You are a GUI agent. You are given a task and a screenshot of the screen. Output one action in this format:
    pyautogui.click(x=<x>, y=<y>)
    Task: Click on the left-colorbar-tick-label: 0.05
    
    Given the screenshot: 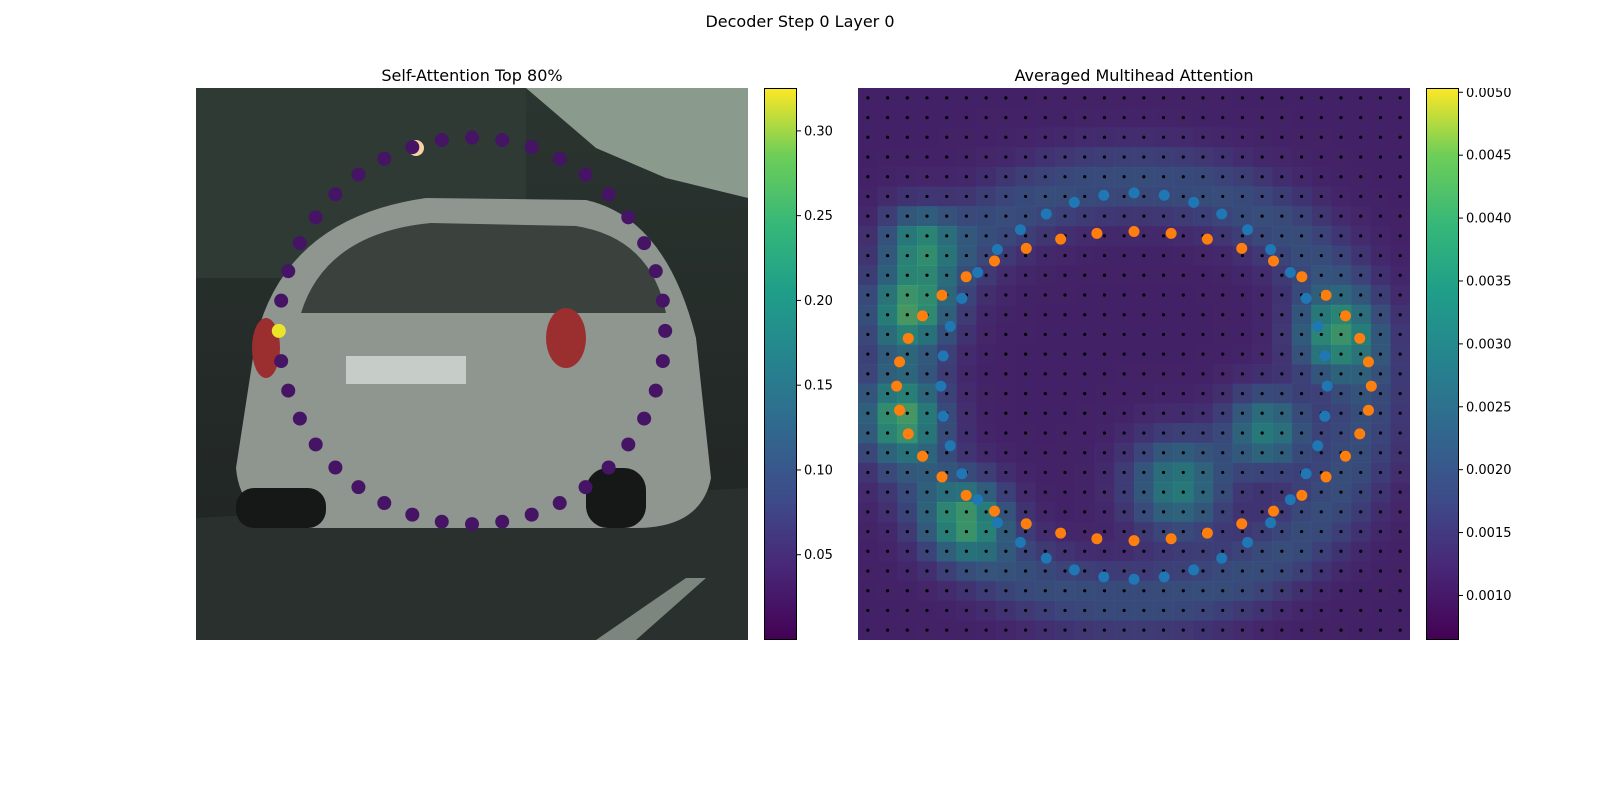 What is the action you would take?
    pyautogui.click(x=818, y=555)
    